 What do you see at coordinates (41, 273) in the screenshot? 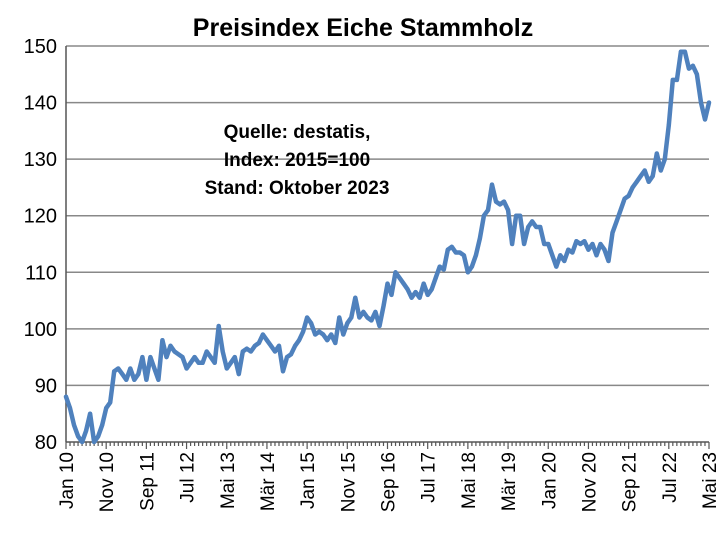
I see `y-tick-label: 110` at bounding box center [41, 273].